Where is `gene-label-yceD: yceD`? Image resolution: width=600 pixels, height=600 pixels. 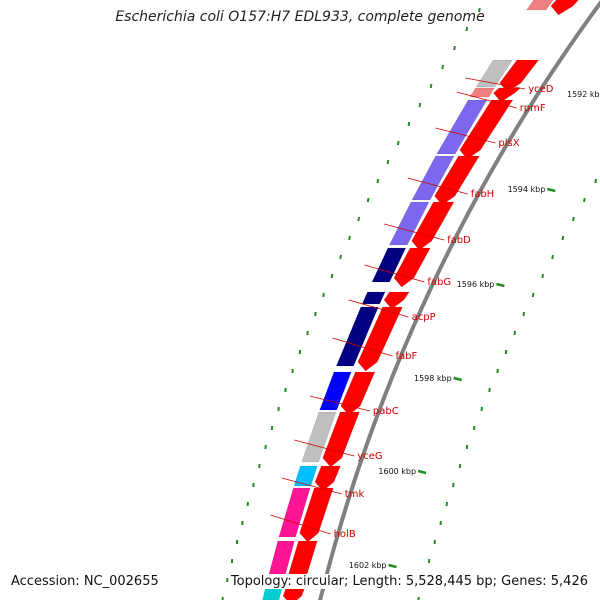 gene-label-yceD: yceD is located at coordinates (541, 89).